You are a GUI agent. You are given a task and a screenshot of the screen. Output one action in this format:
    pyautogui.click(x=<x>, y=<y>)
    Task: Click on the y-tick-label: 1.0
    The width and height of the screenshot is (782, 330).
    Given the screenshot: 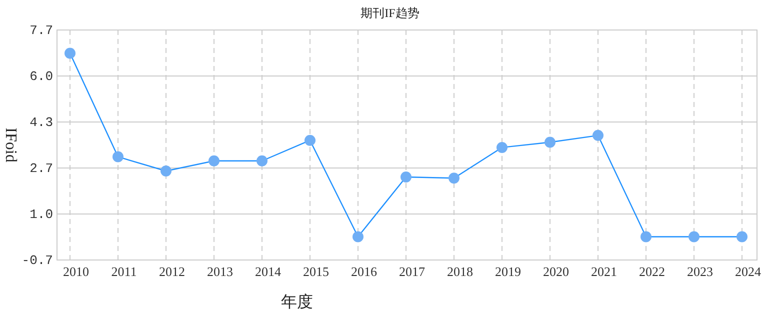 What is the action you would take?
    pyautogui.click(x=41, y=214)
    